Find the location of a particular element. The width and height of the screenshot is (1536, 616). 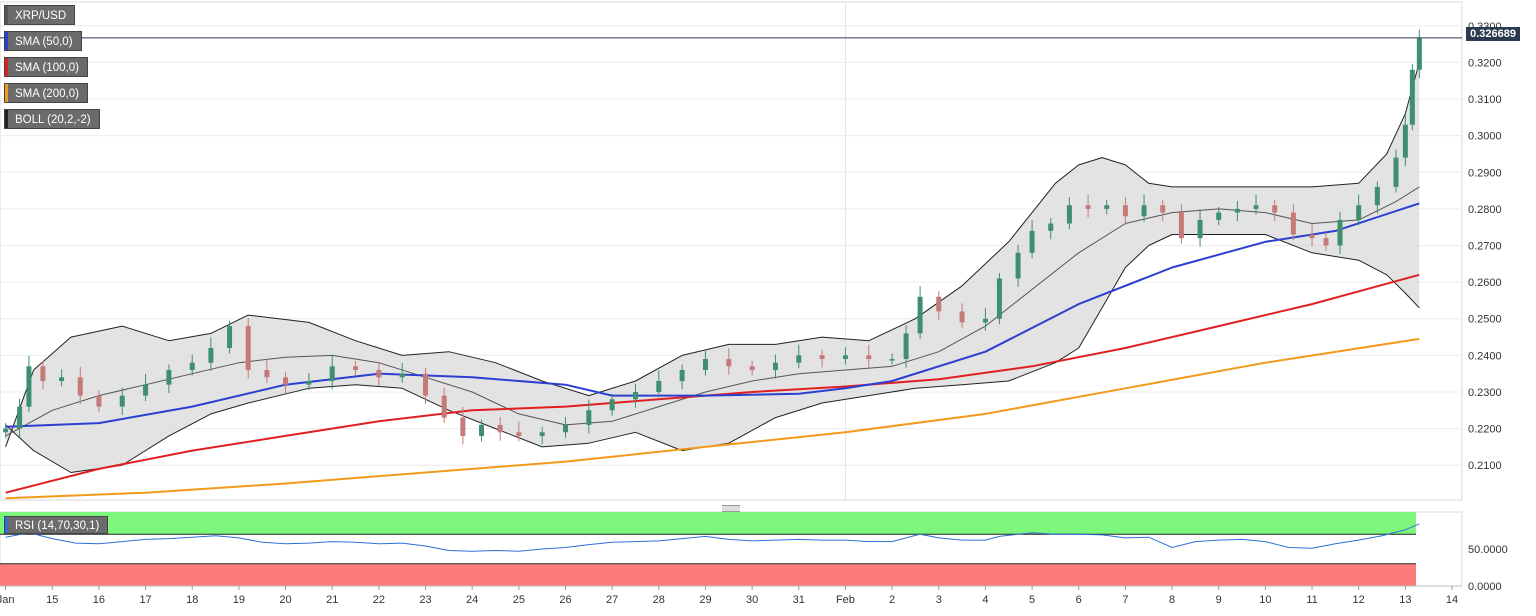

legend-sma-50: SMA (50,0) is located at coordinates (43, 41).